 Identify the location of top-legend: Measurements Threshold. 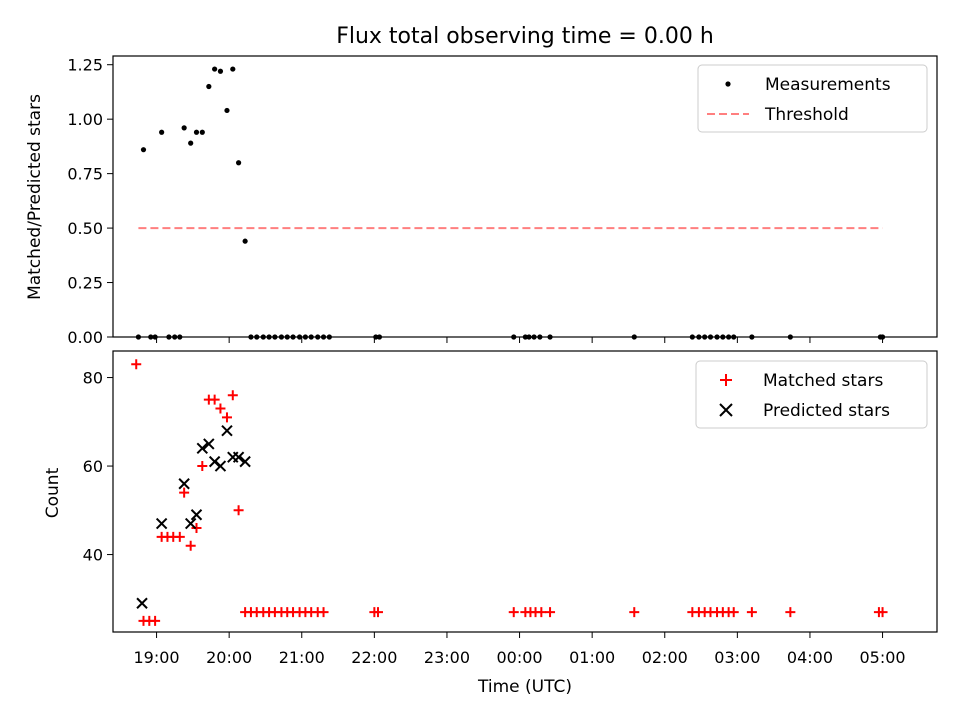
(812, 98).